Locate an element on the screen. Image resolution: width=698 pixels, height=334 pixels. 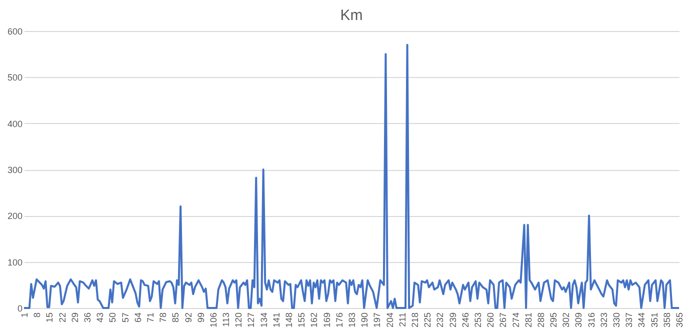
x-tick-label: 162 is located at coordinates (314, 320).